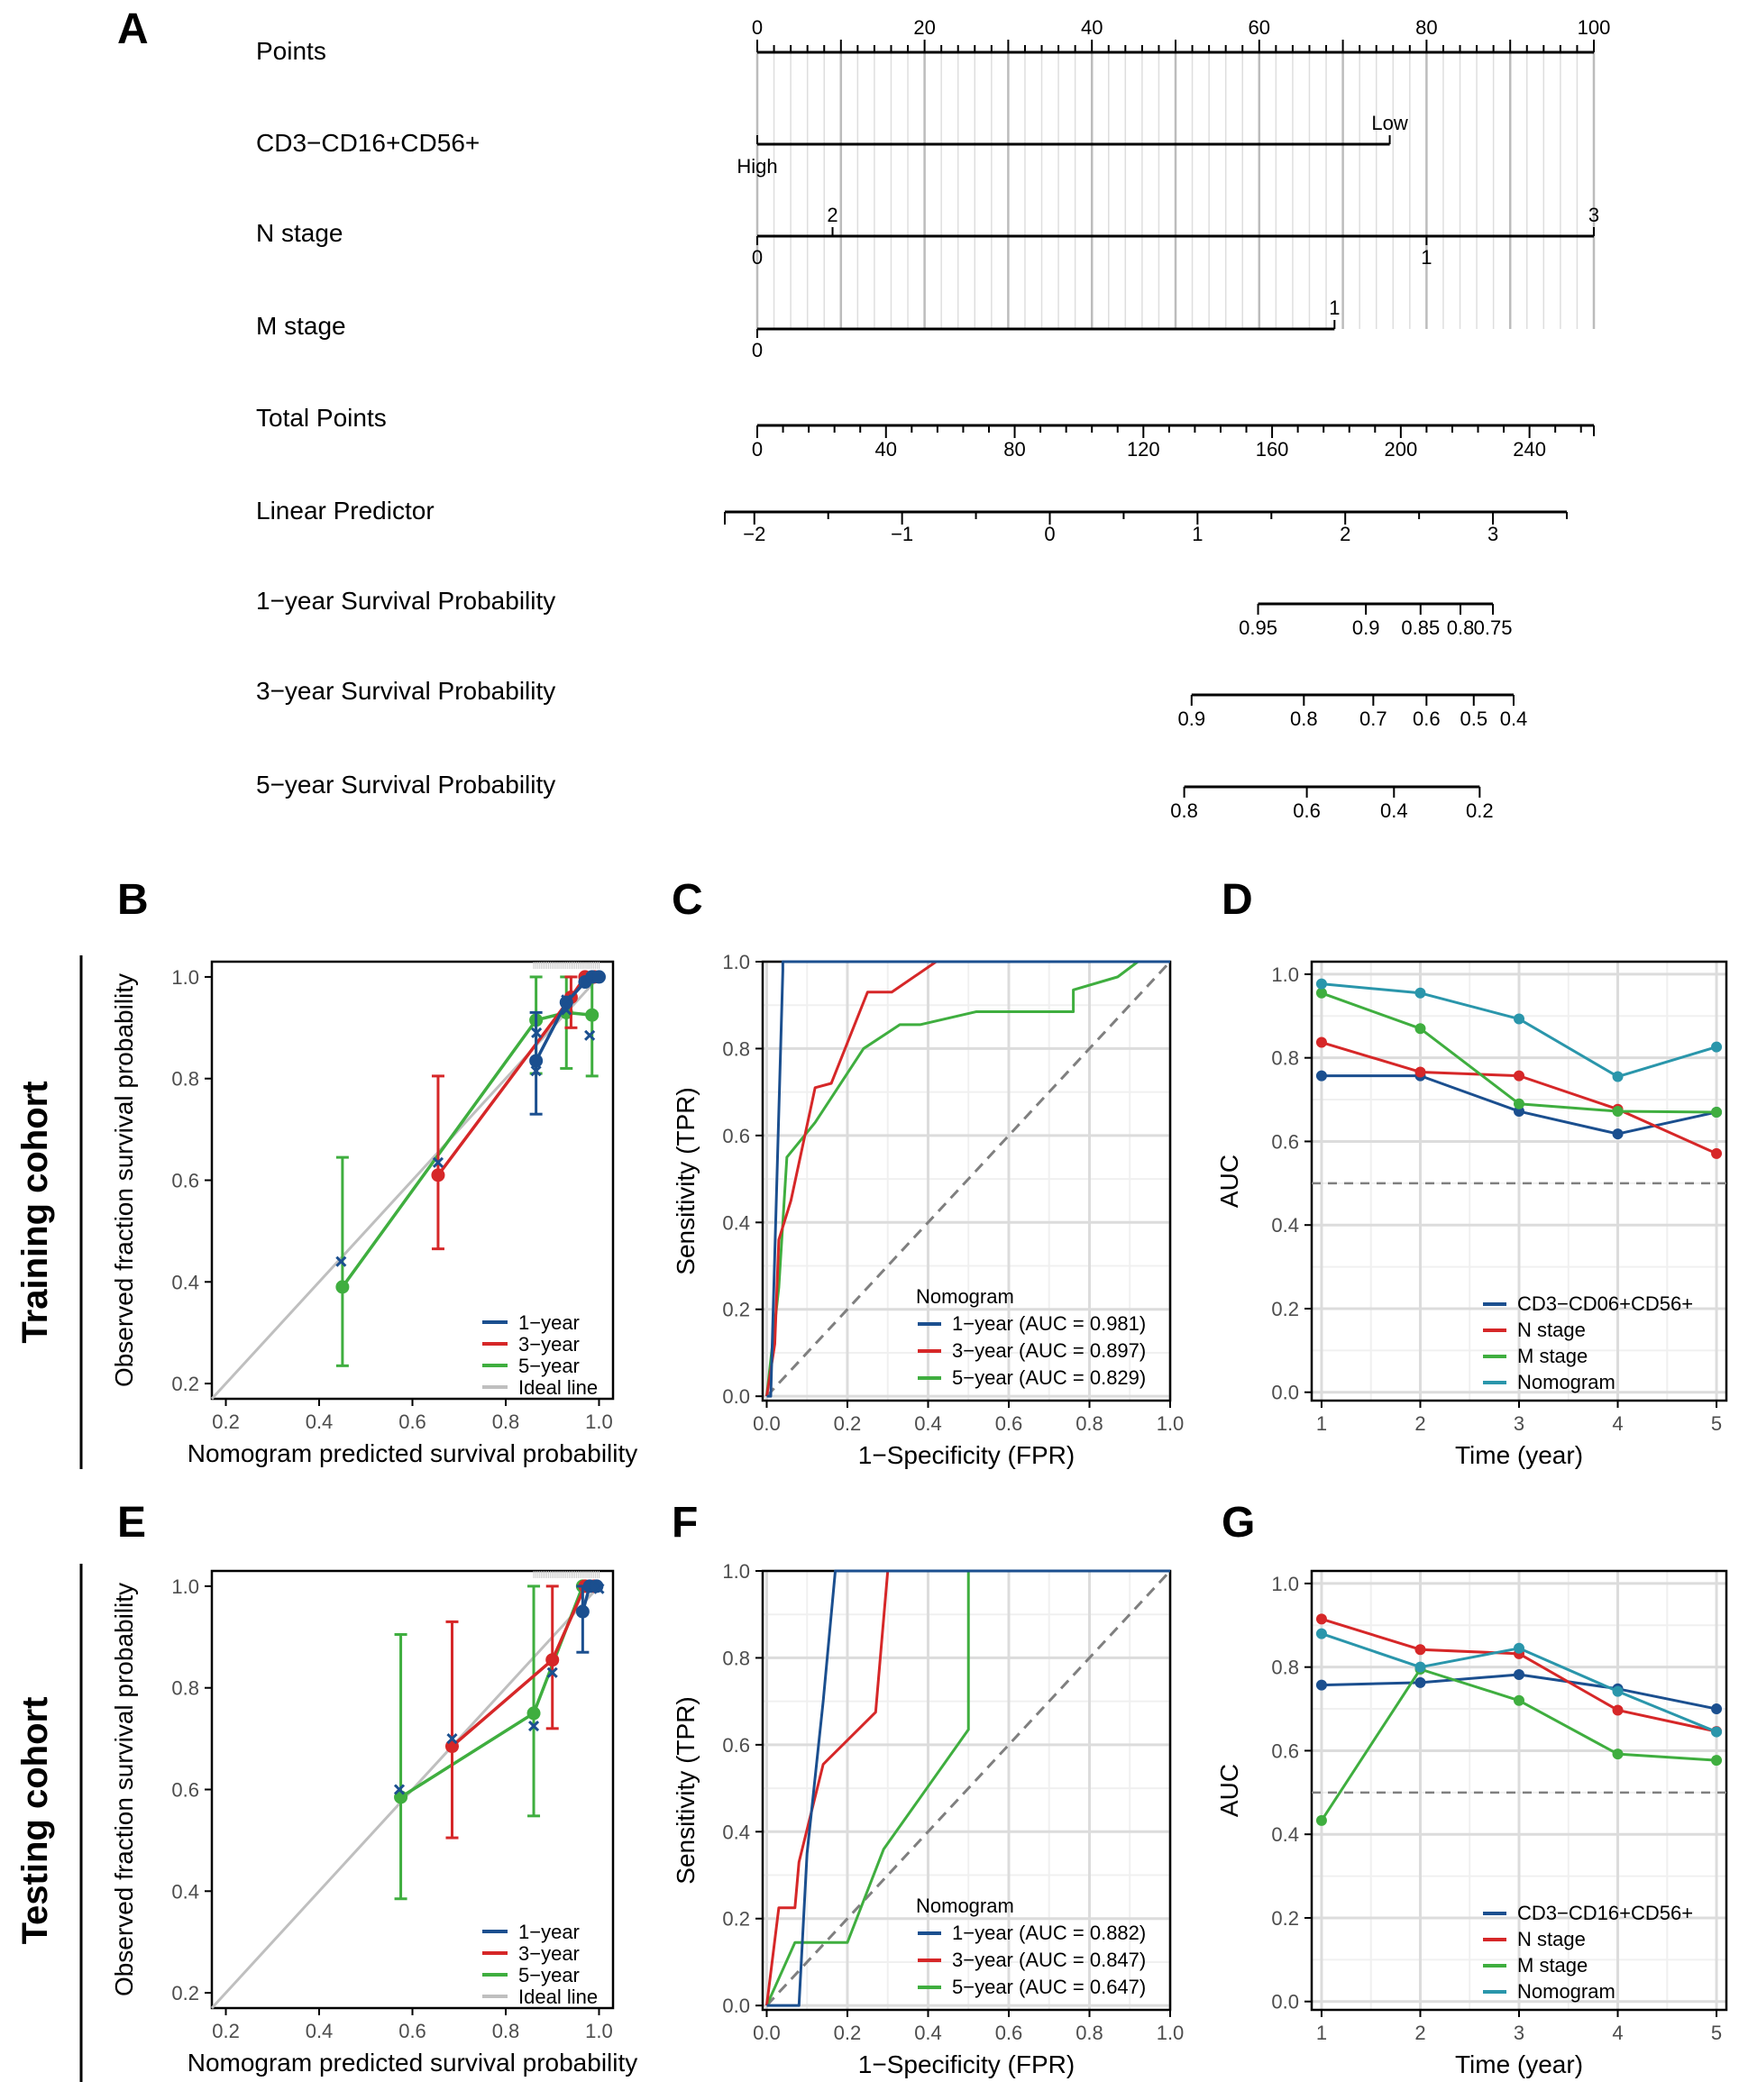 Image resolution: width=1739 pixels, height=2100 pixels. Describe the element at coordinates (886, 450) in the screenshot. I see `total-points-tick-label: 40` at that location.